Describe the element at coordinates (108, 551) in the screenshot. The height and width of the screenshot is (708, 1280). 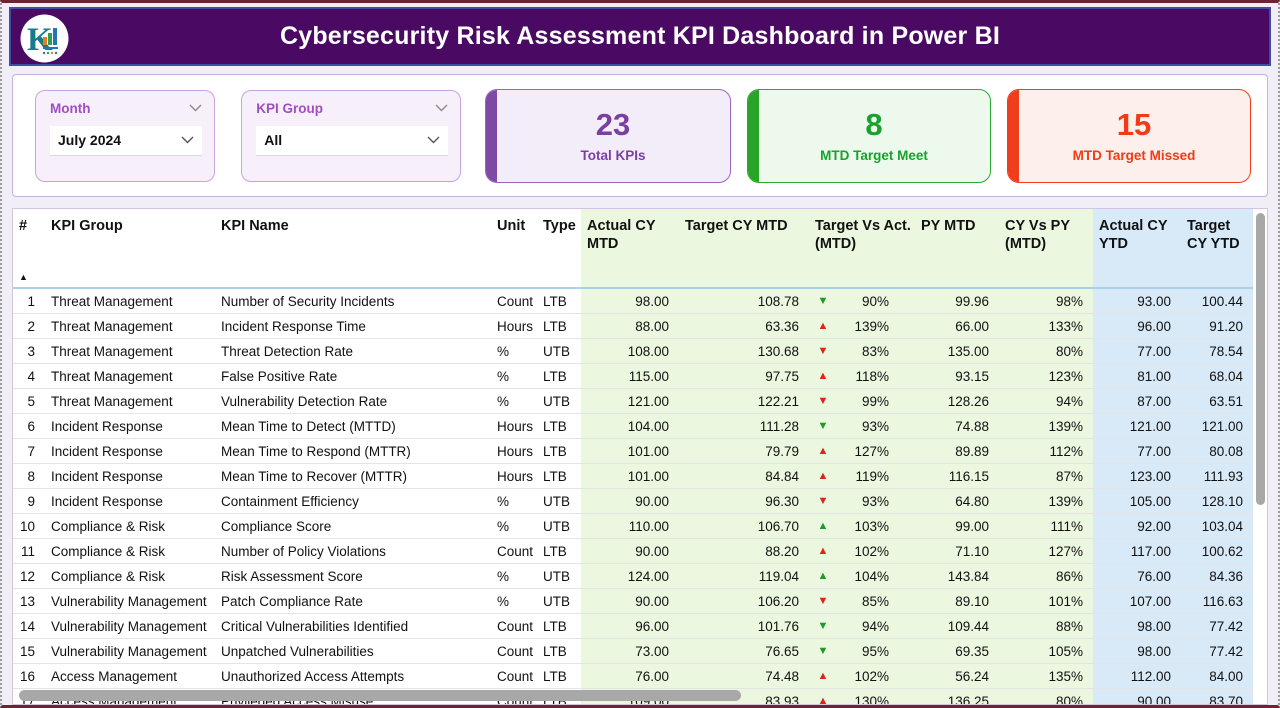
I see `cell-kpi-group: Compliance & Risk` at that location.